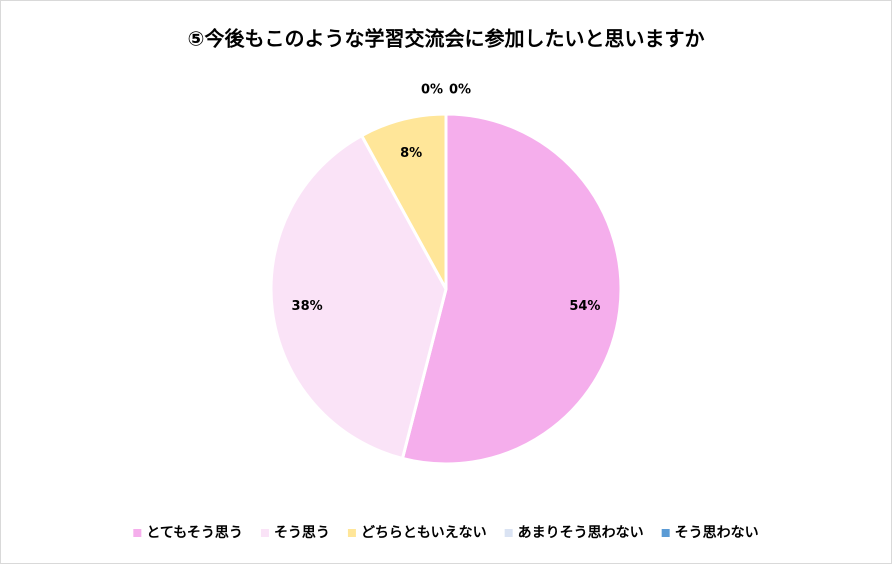  I want to click on legend-label: あまりそう思わない, so click(581, 533).